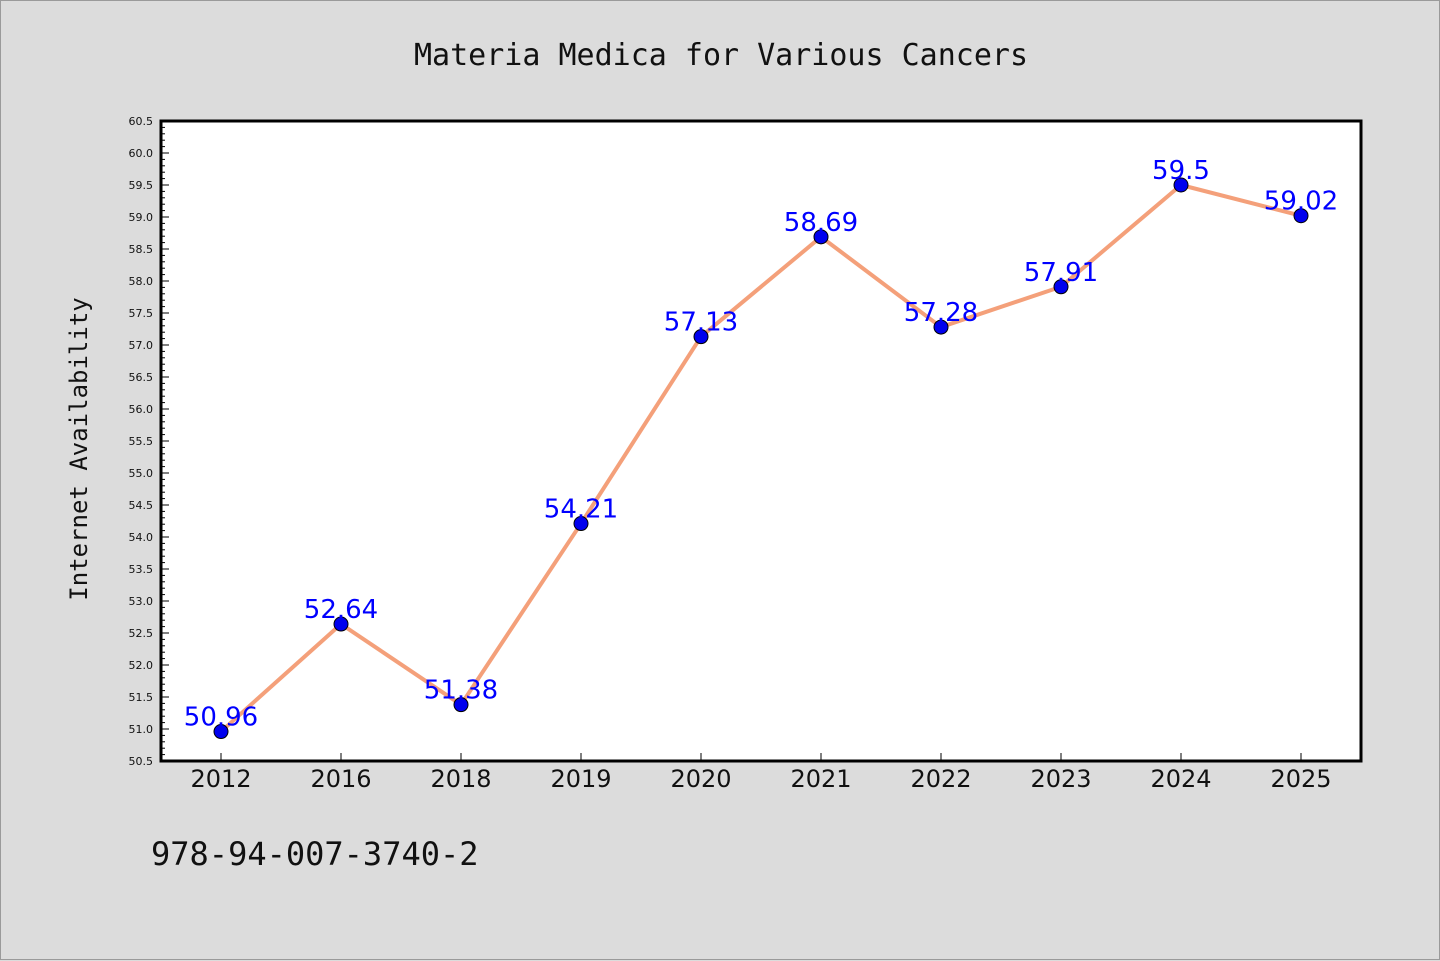 The width and height of the screenshot is (1440, 961). What do you see at coordinates (581, 510) in the screenshot?
I see `data-label: 54.21` at bounding box center [581, 510].